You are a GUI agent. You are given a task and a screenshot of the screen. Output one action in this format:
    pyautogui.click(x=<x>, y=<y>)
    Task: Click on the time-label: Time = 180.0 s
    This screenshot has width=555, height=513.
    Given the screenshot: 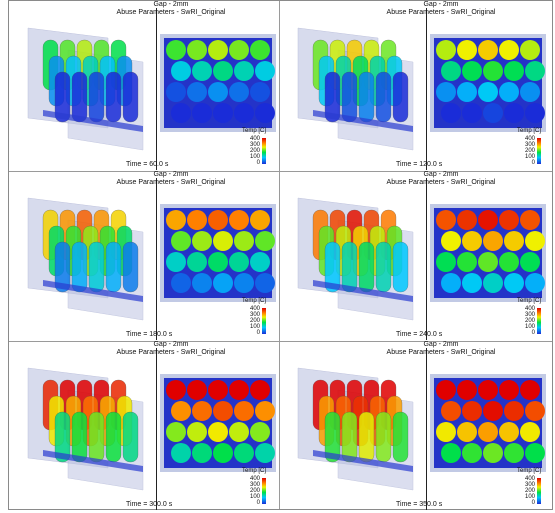 What is the action you would take?
    pyautogui.click(x=149, y=334)
    